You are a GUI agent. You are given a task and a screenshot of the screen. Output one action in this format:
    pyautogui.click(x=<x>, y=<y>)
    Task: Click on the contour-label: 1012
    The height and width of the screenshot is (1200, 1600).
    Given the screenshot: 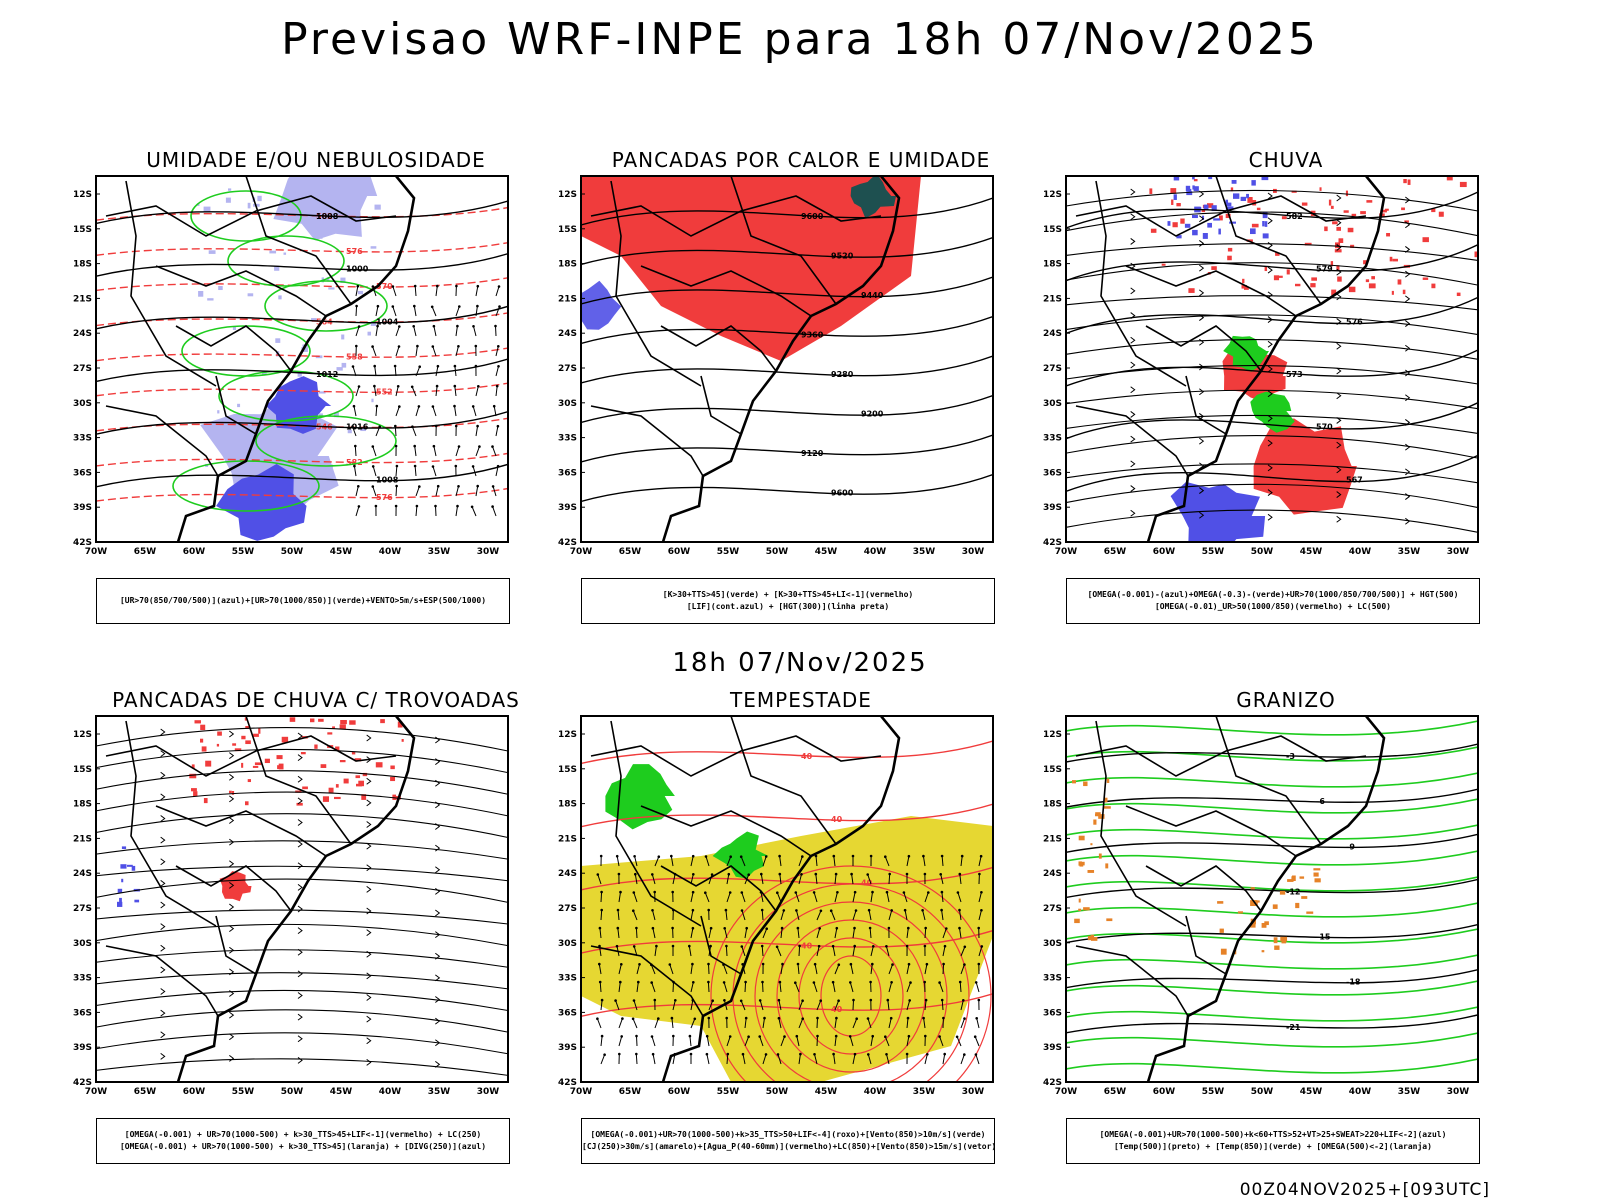 What is the action you would take?
    pyautogui.click(x=327, y=374)
    